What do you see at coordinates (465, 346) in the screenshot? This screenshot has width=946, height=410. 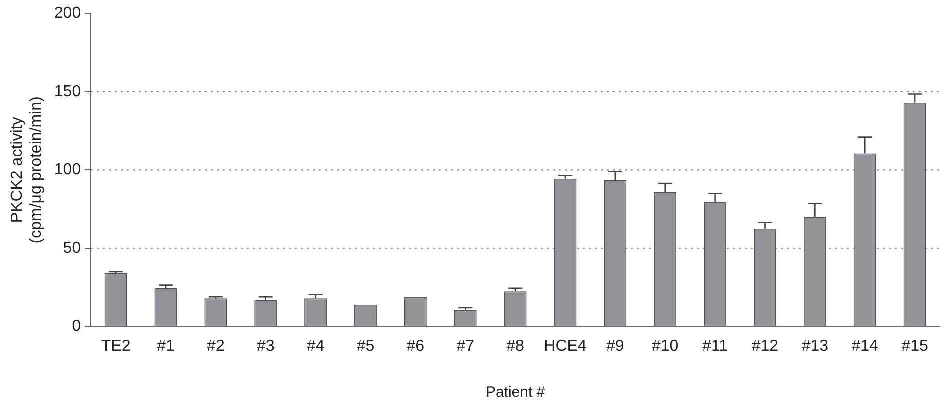 I see `x-tick-label: #7` at bounding box center [465, 346].